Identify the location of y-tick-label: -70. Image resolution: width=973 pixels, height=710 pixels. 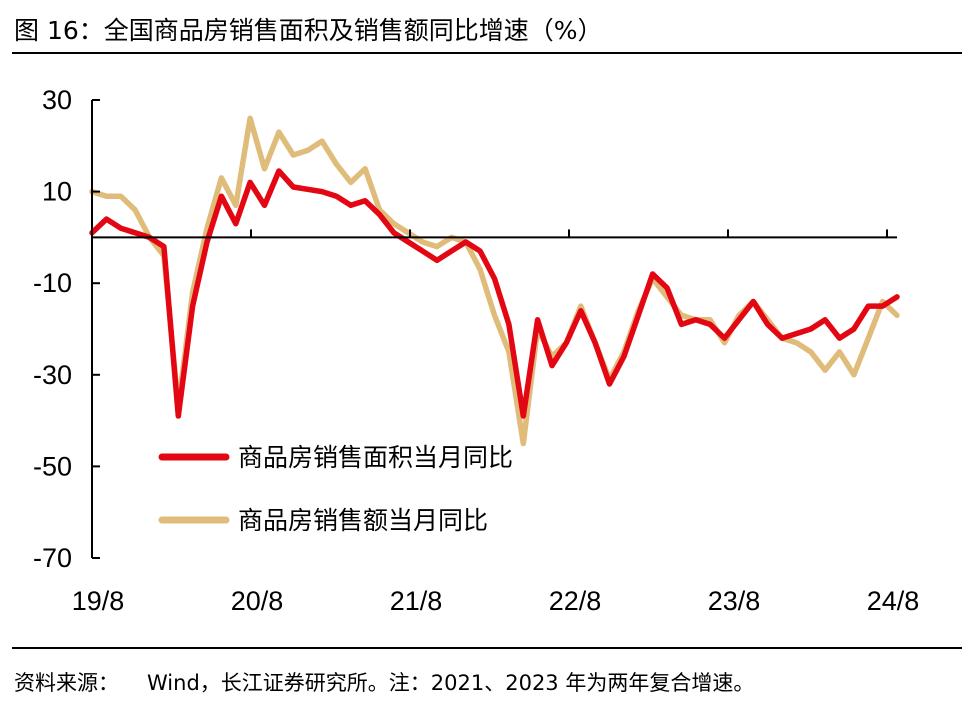
(52, 558).